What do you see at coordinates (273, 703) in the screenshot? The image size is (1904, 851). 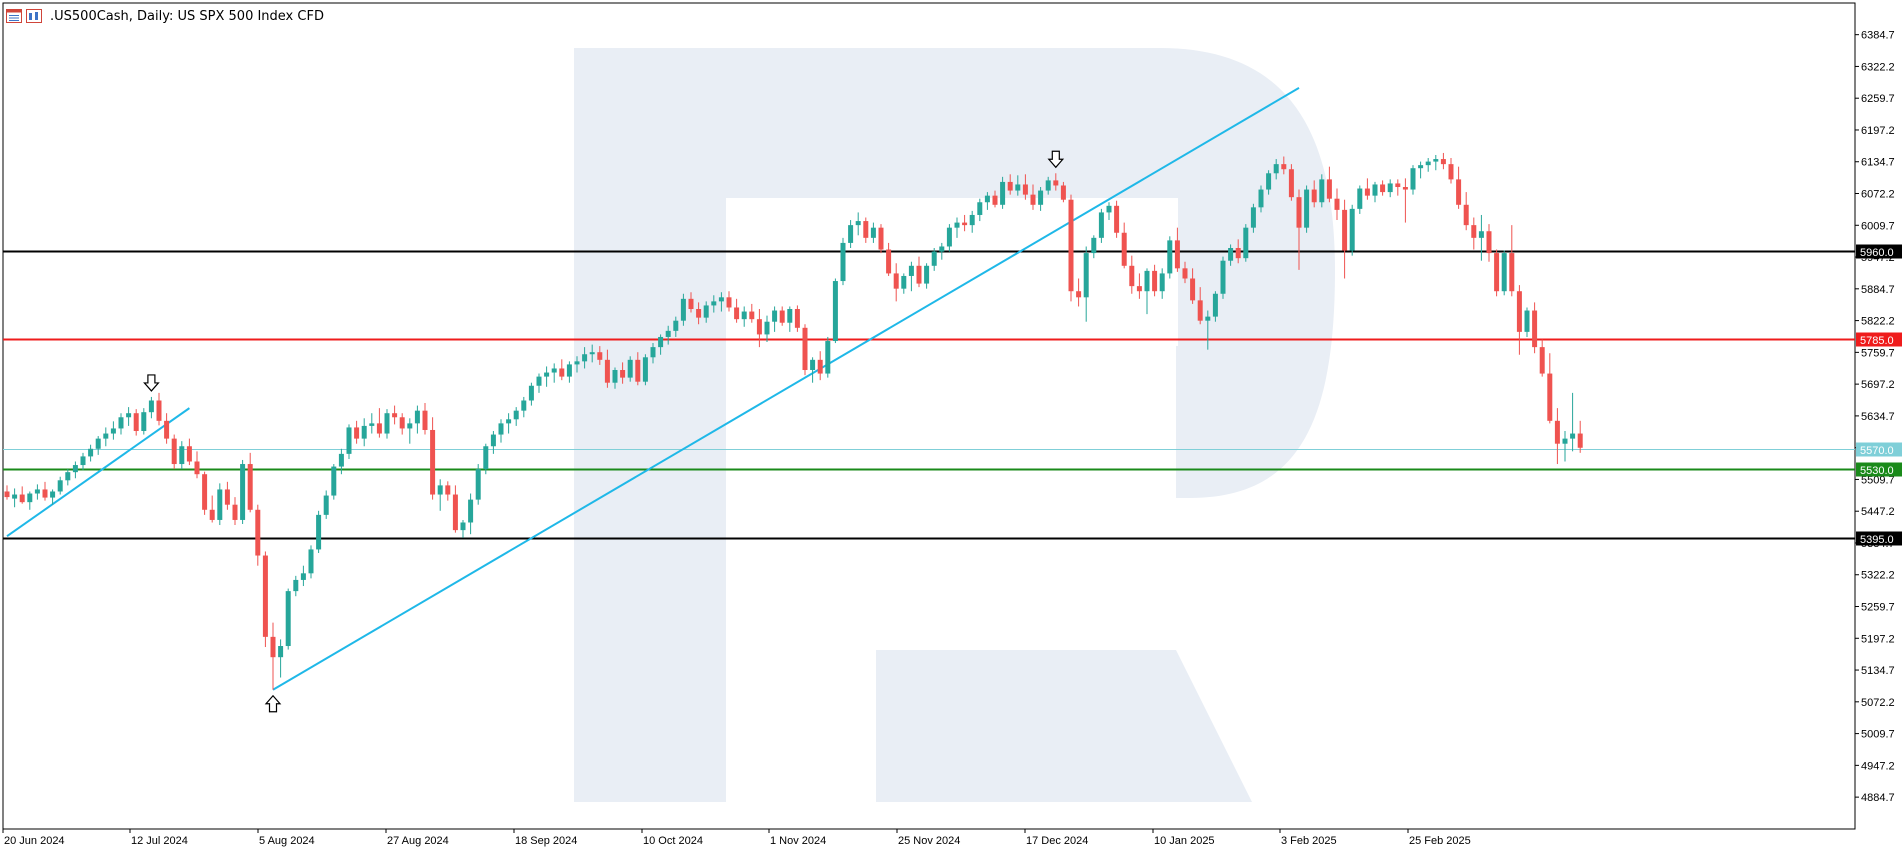 I see `arrow-up-icon` at bounding box center [273, 703].